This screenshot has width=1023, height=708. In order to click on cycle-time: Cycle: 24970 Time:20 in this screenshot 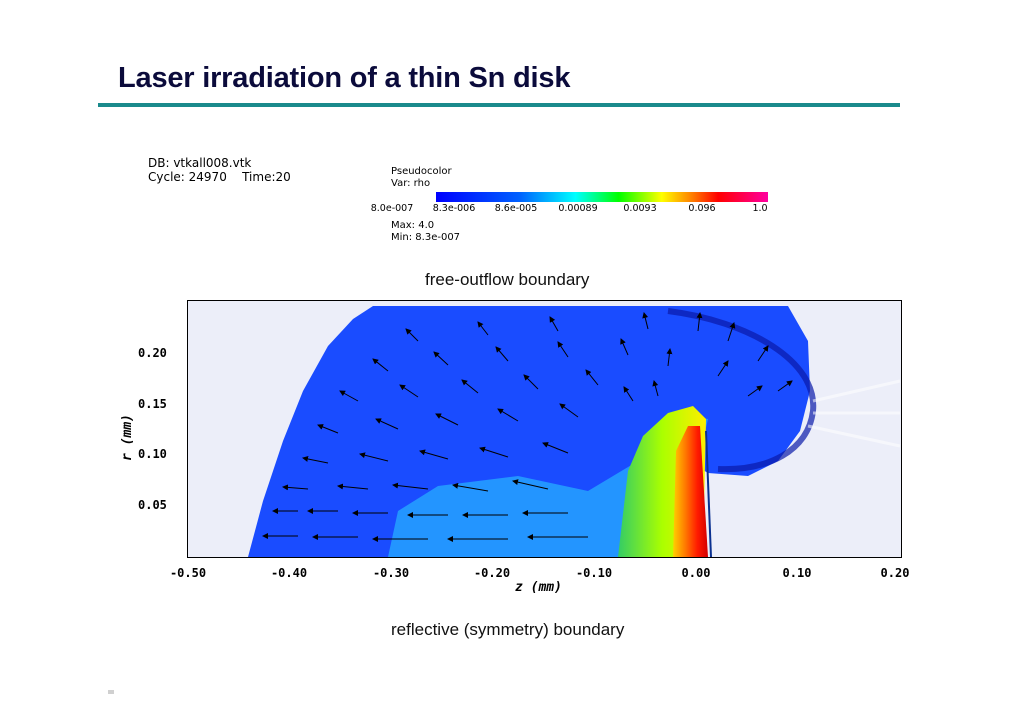, I will do `click(219, 177)`.